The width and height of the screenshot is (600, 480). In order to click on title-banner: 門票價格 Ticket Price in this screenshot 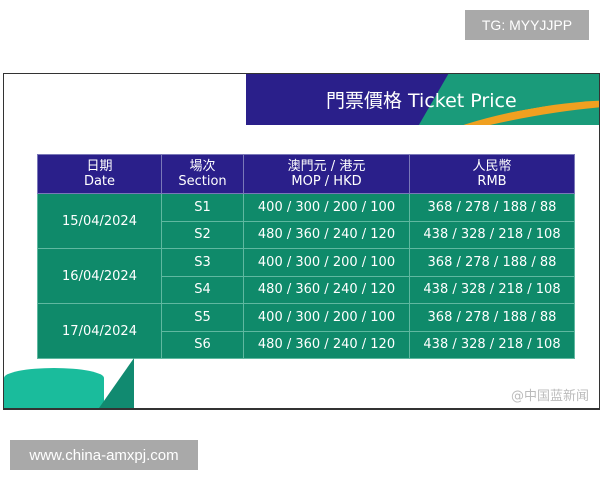, I will do `click(422, 99)`.